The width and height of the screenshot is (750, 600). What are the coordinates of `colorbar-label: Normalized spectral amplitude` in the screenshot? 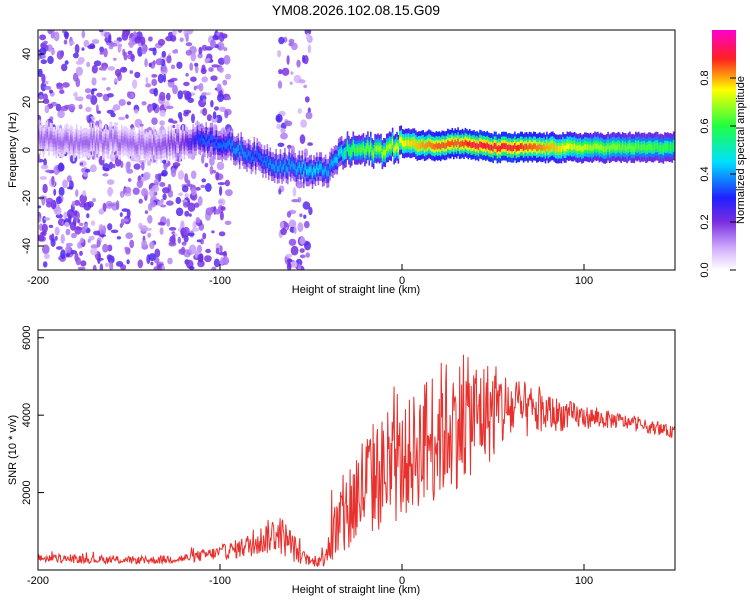 It's located at (741, 150).